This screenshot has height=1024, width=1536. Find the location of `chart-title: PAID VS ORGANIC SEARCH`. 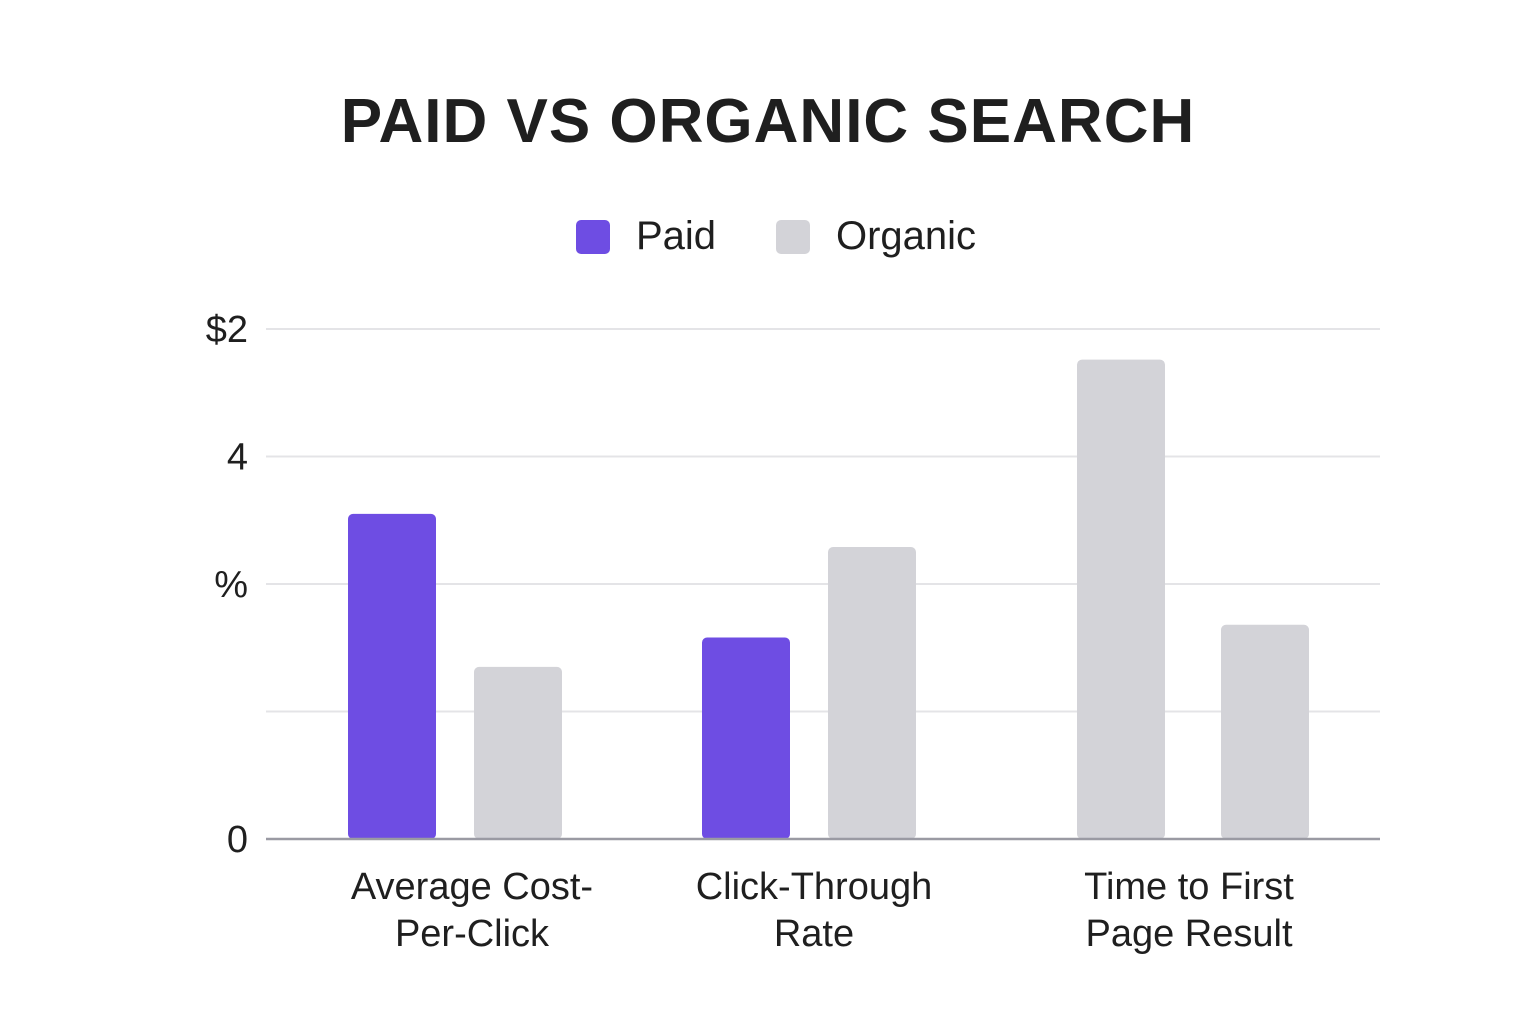

chart-title: PAID VS ORGANIC SEARCH is located at coordinates (768, 121).